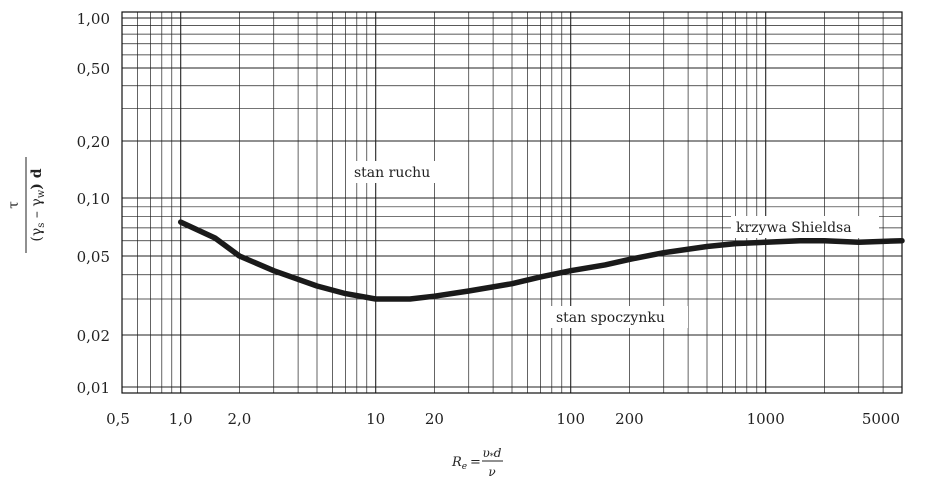  I want to click on svg-text: (γs – γw) d, so click(38, 204).